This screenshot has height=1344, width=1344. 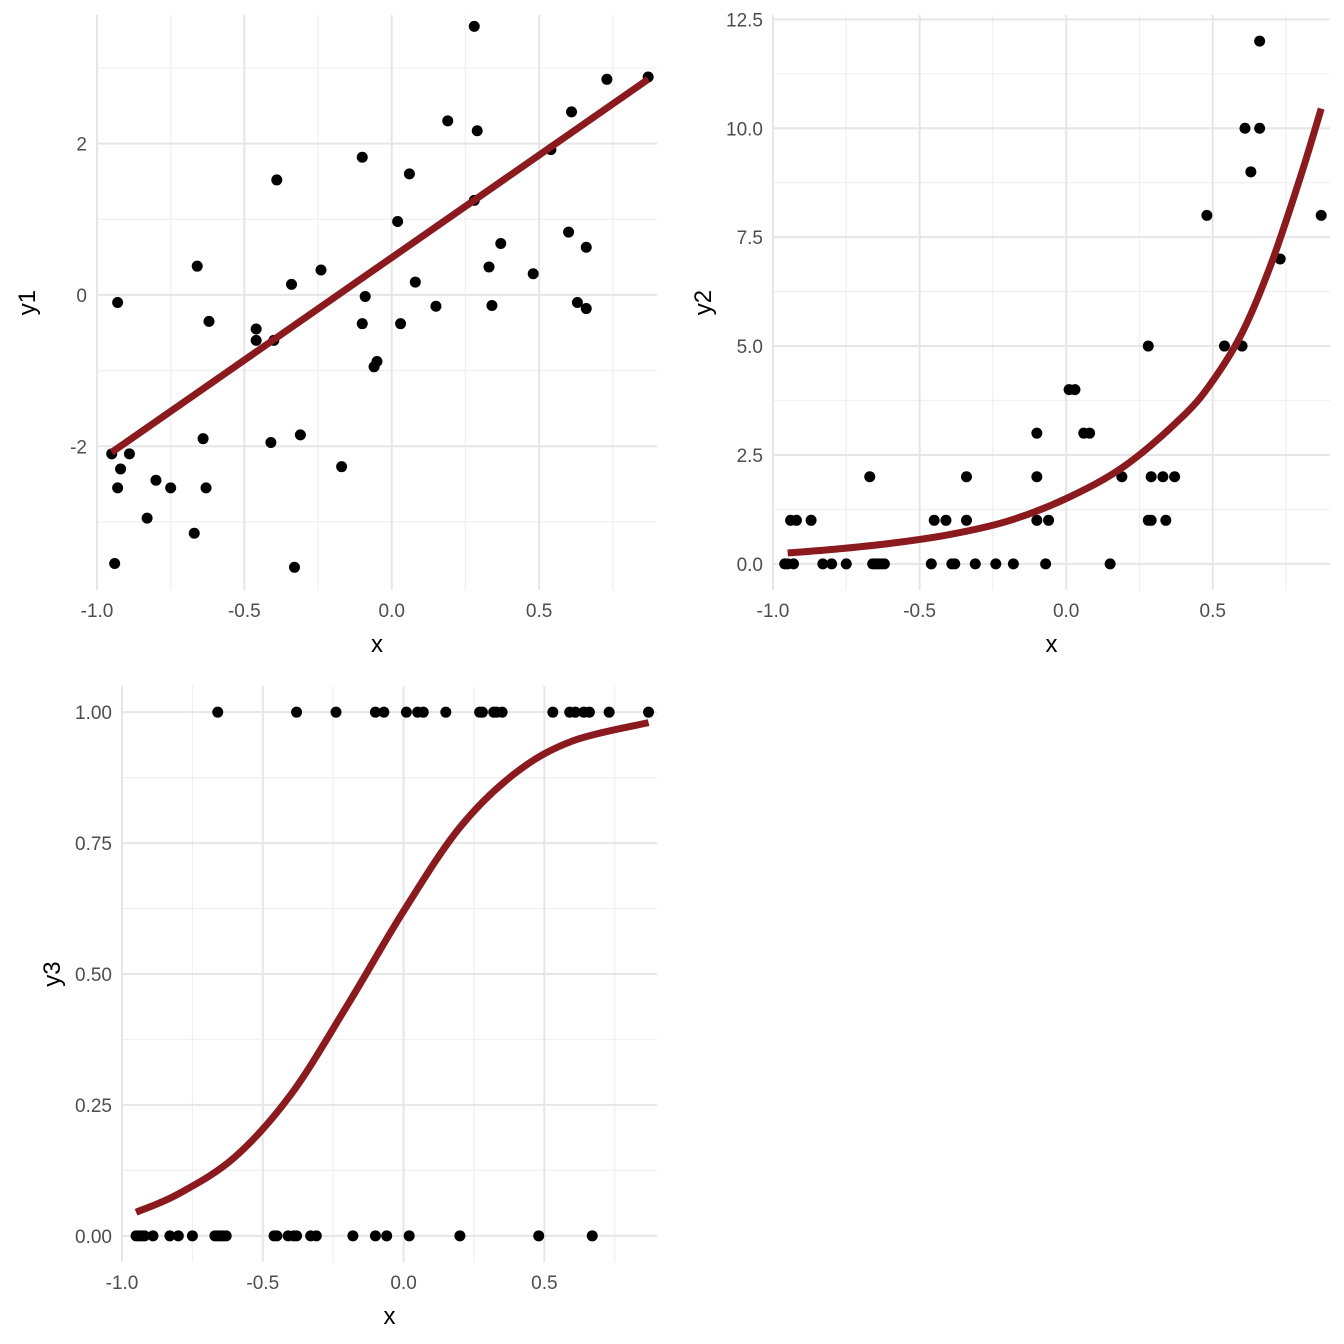 What do you see at coordinates (1052, 644) in the screenshot?
I see `x-axis-title: x` at bounding box center [1052, 644].